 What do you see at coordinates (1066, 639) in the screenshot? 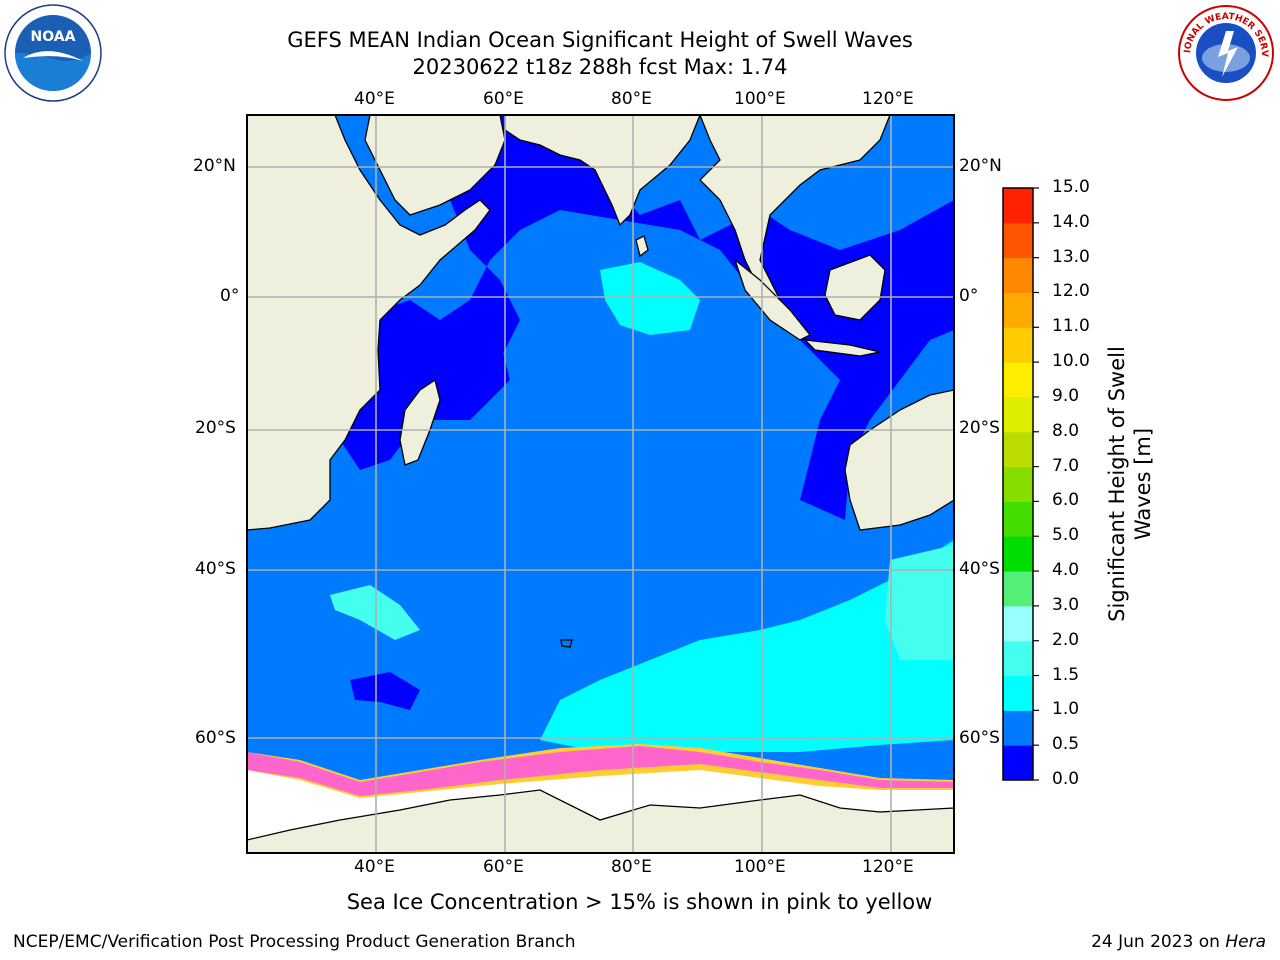
I see `colorbar-tick-label: 2.0` at bounding box center [1066, 639].